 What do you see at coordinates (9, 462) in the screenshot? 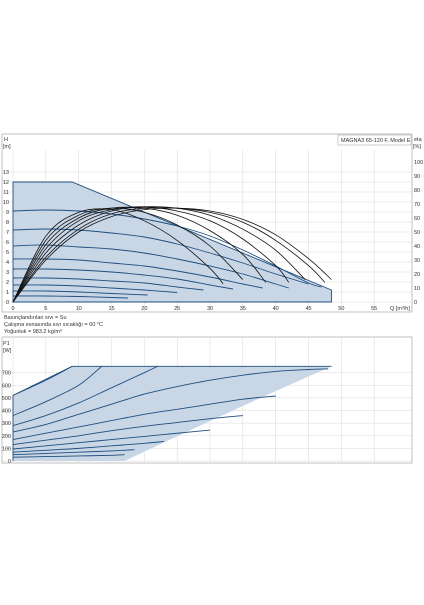
I see `power-tick-label: 0` at bounding box center [9, 462].